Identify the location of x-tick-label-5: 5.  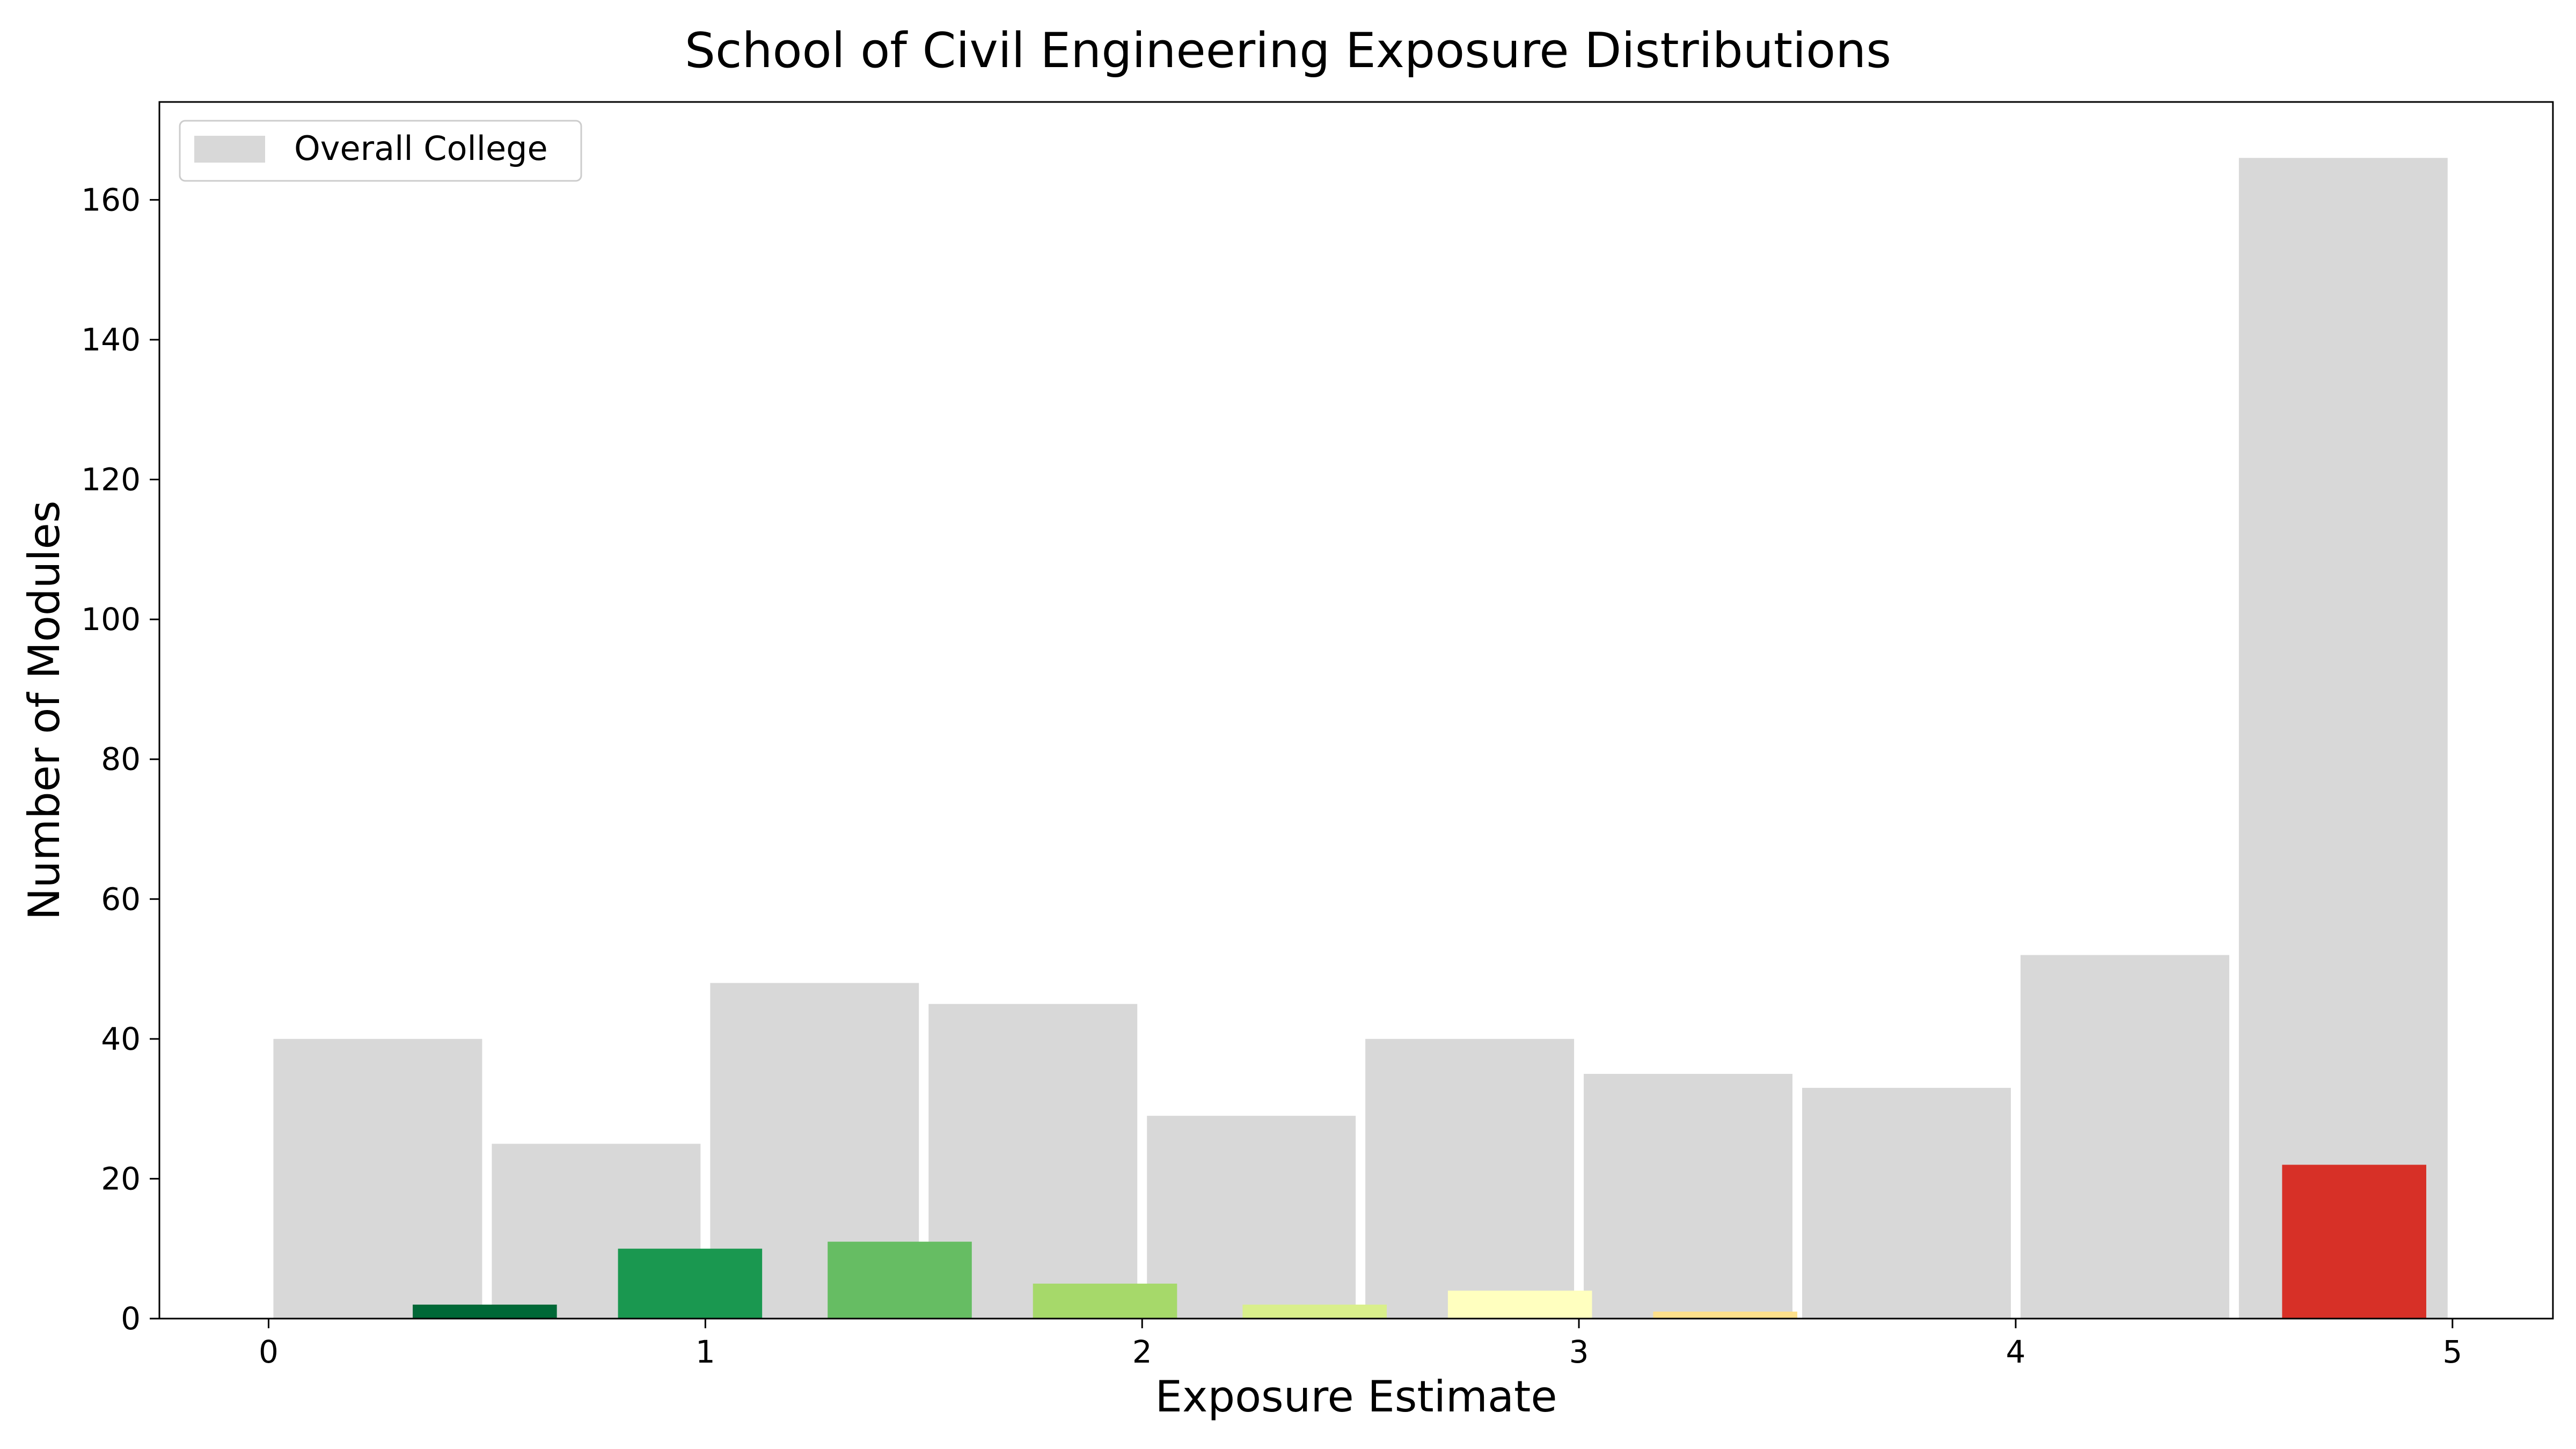
(2452, 1352).